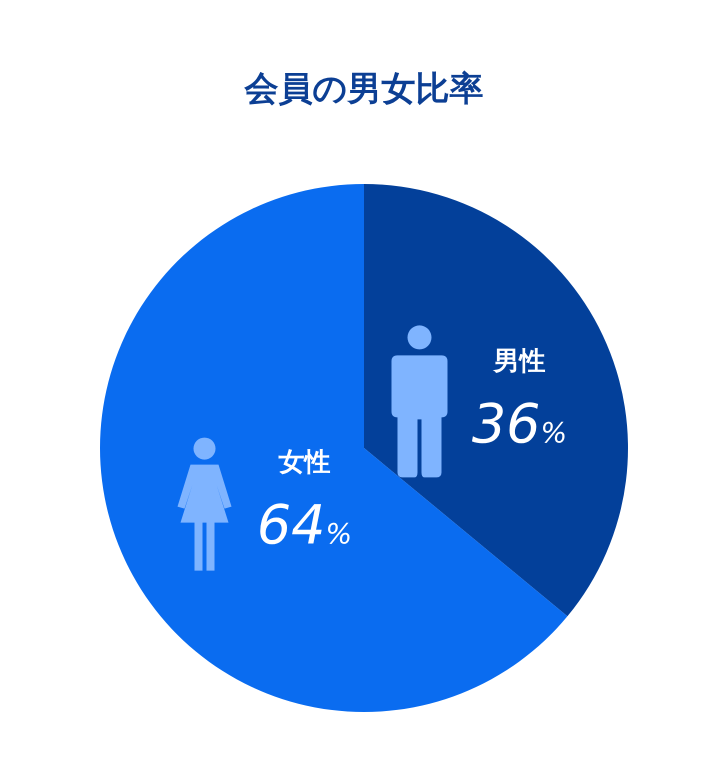  Describe the element at coordinates (304, 525) in the screenshot. I see `data-label: 64%` at that location.